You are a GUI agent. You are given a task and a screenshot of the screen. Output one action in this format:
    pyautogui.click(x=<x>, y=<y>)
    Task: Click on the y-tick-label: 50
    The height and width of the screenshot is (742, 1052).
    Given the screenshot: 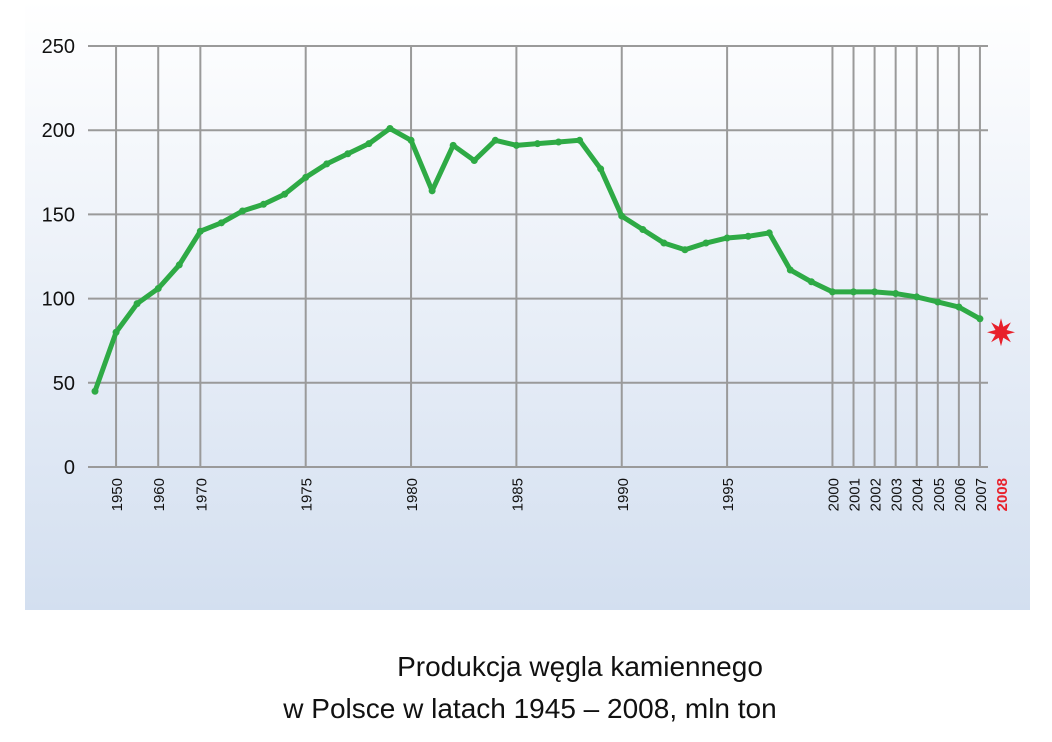 What is the action you would take?
    pyautogui.click(x=64, y=384)
    